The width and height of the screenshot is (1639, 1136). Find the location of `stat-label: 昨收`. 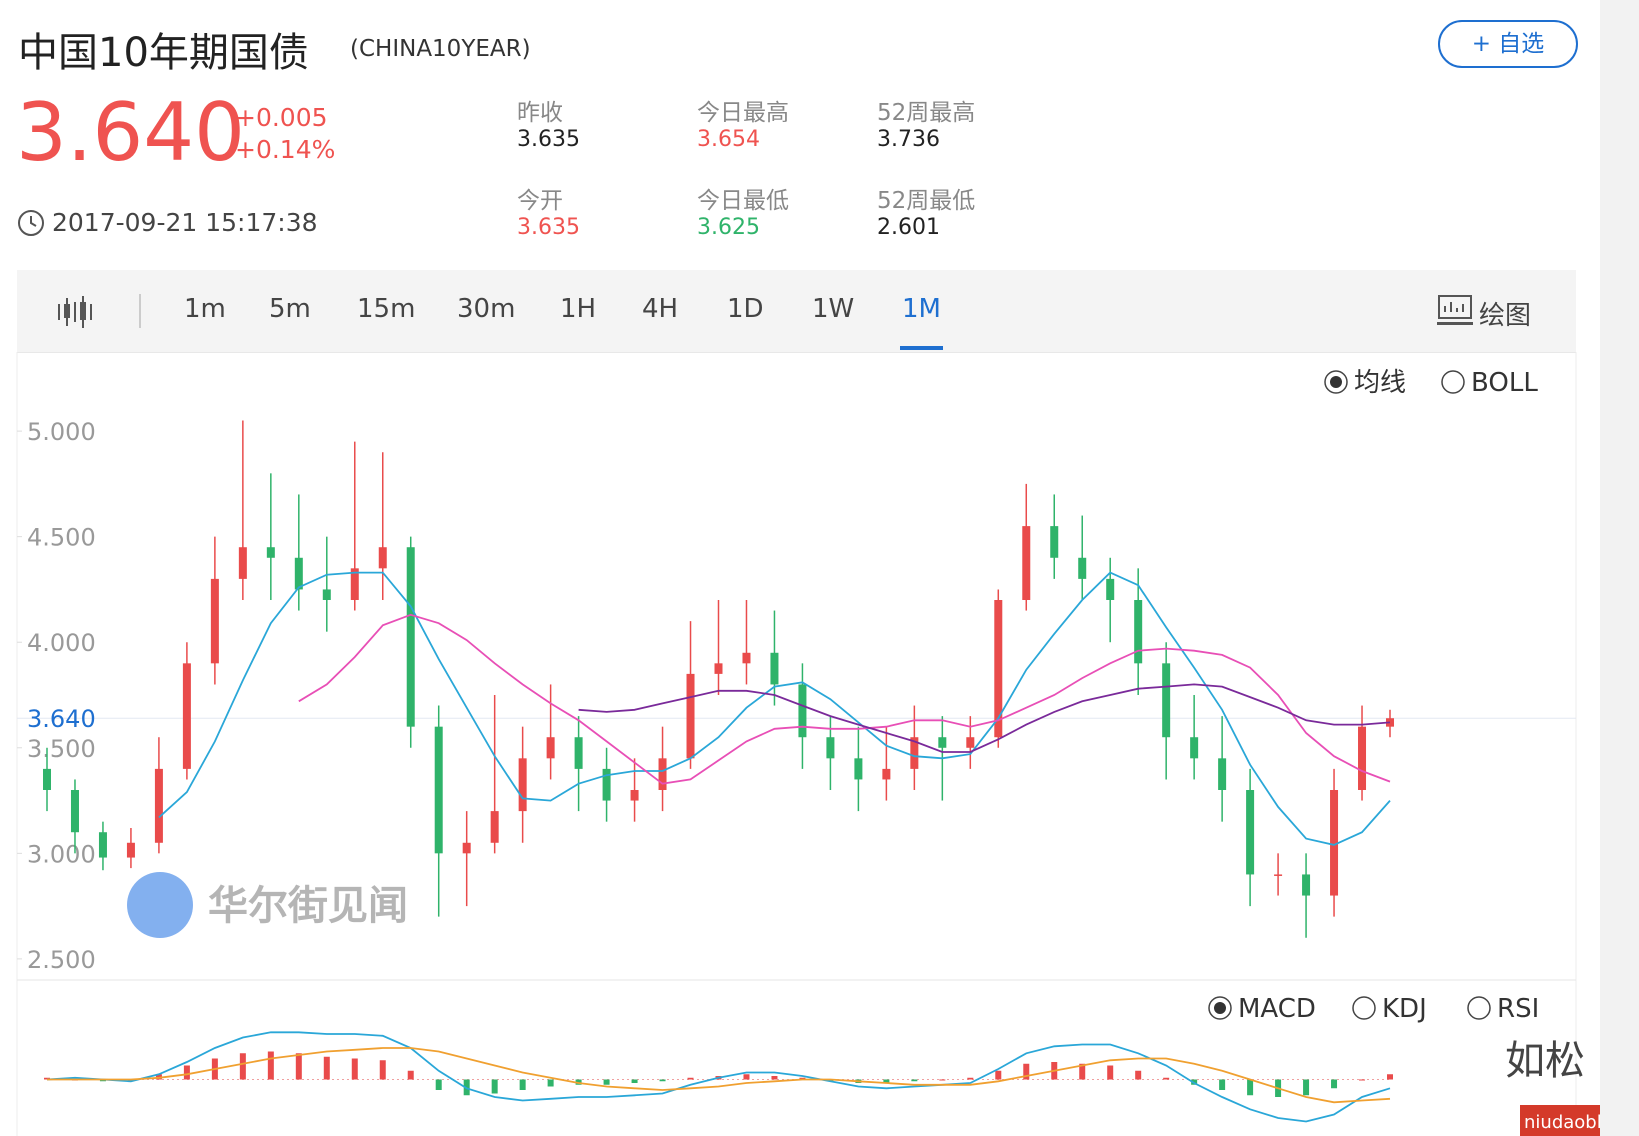

stat-label: 昨收 is located at coordinates (540, 113).